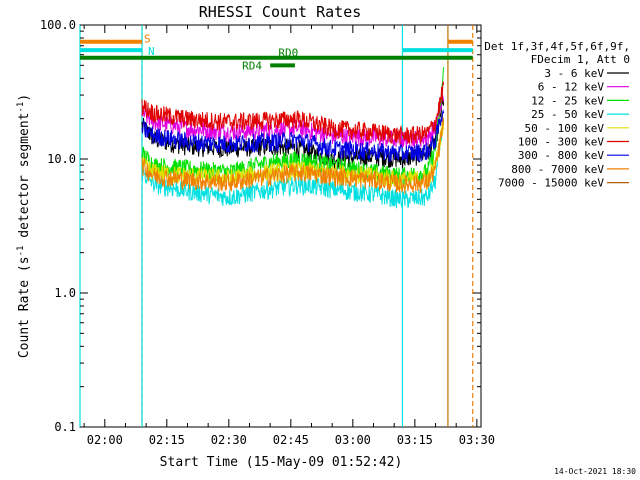 Image resolution: width=640 pixels, height=480 pixels. Describe the element at coordinates (24, 307) in the screenshot. I see `y-axis-label-base: Count Rate (s` at that location.